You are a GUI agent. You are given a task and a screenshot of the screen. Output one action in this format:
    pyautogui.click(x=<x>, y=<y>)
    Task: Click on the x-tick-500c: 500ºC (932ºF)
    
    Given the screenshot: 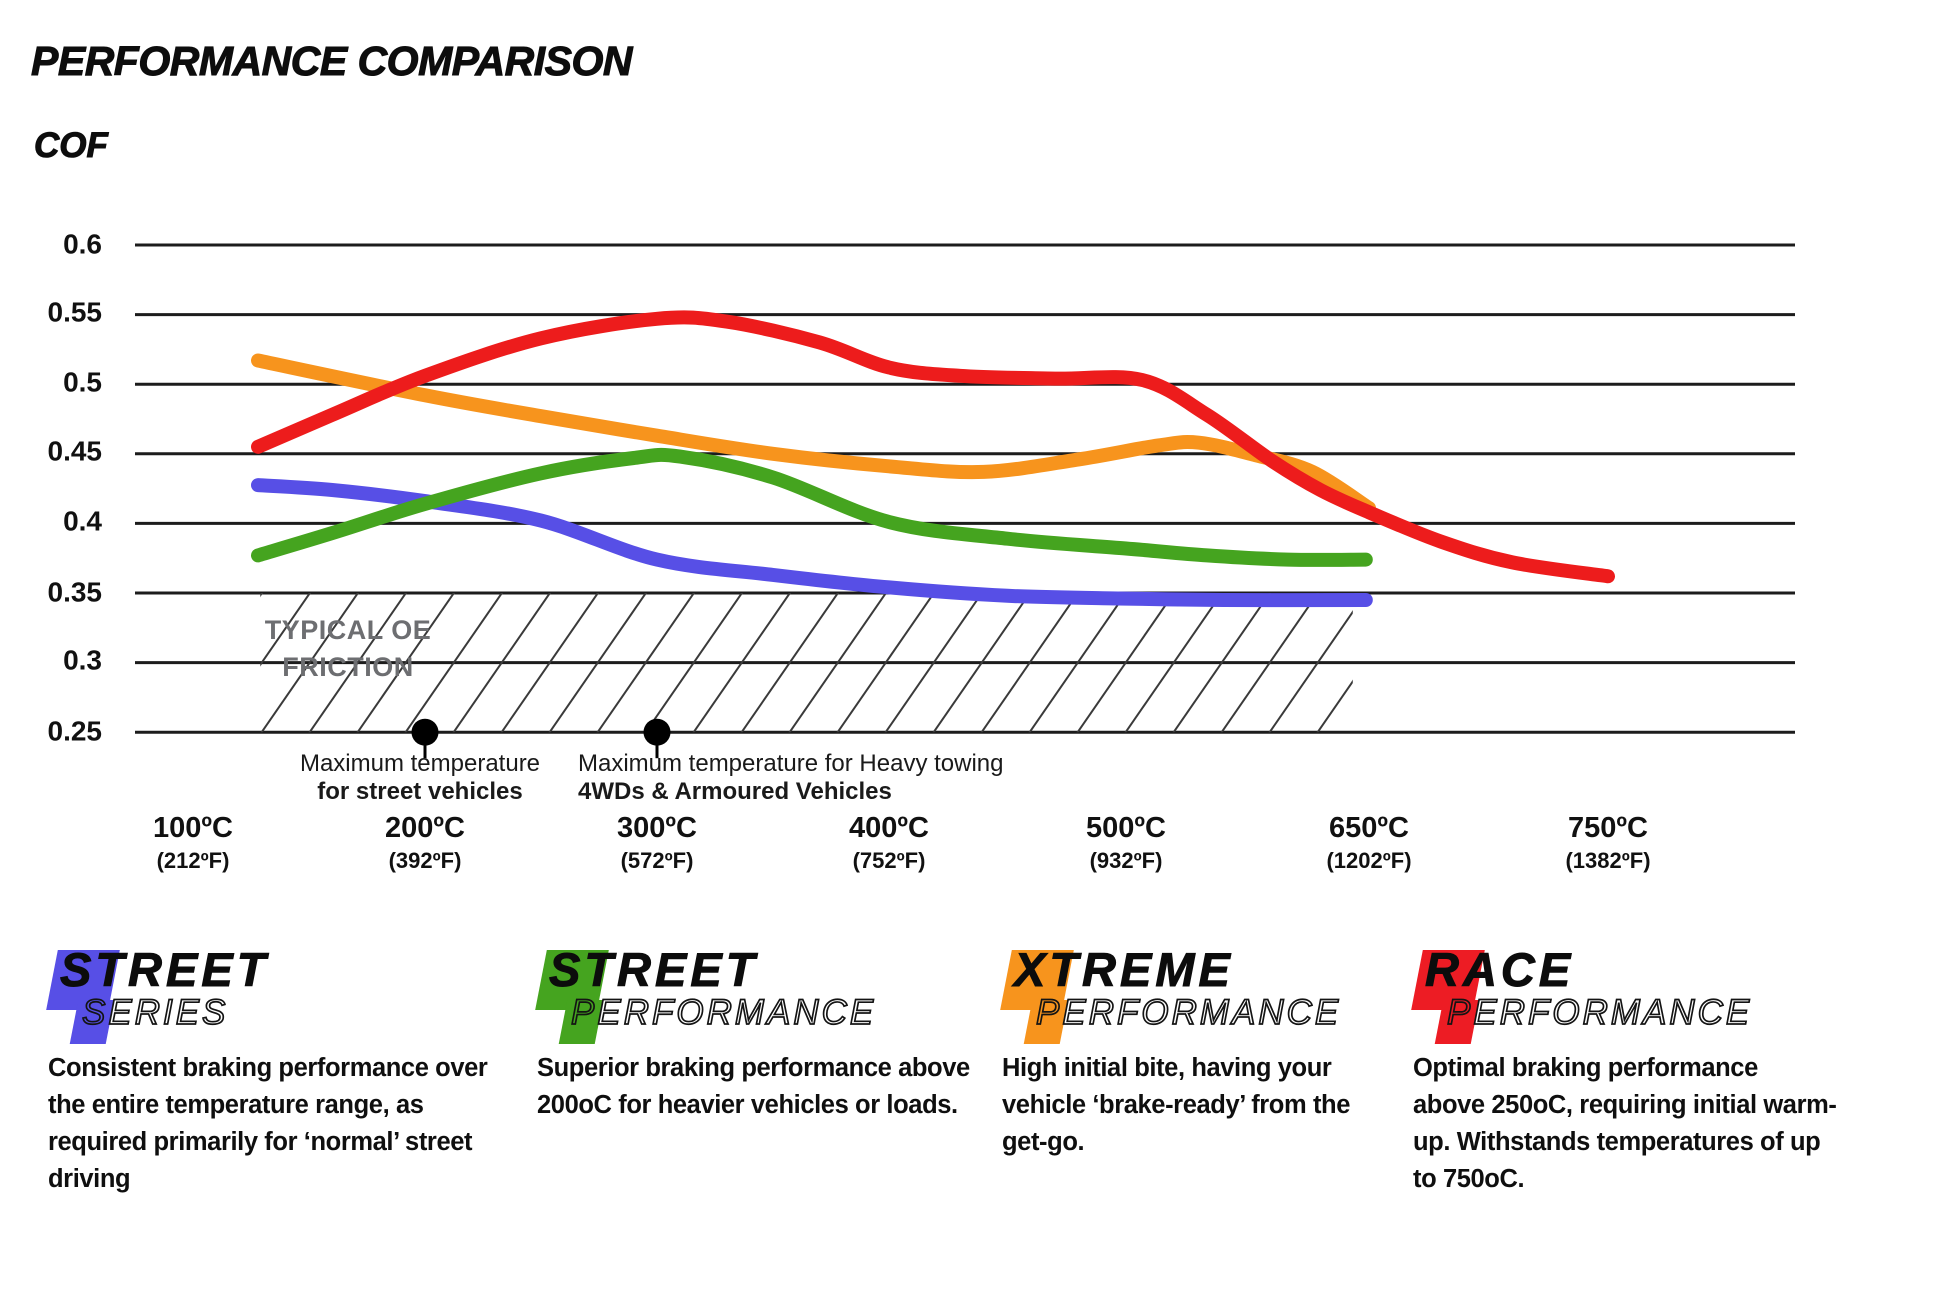 What is the action you would take?
    pyautogui.click(x=1126, y=843)
    